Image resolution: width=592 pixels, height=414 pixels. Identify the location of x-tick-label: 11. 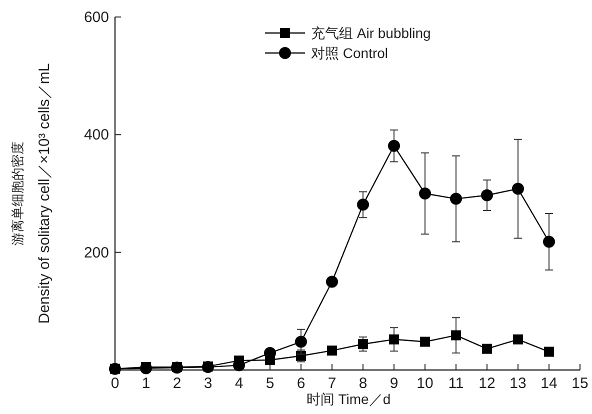
(456, 383).